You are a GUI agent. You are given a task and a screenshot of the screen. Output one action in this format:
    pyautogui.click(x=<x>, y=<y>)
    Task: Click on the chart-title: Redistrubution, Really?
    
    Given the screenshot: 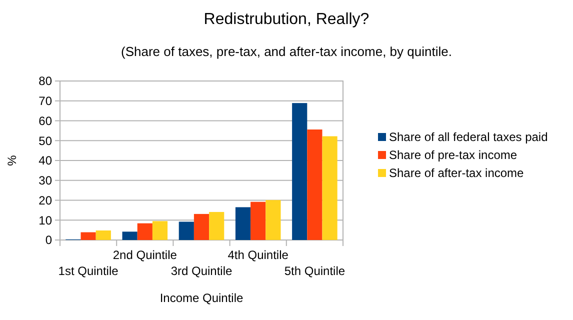 What is the action you would take?
    pyautogui.click(x=287, y=19)
    